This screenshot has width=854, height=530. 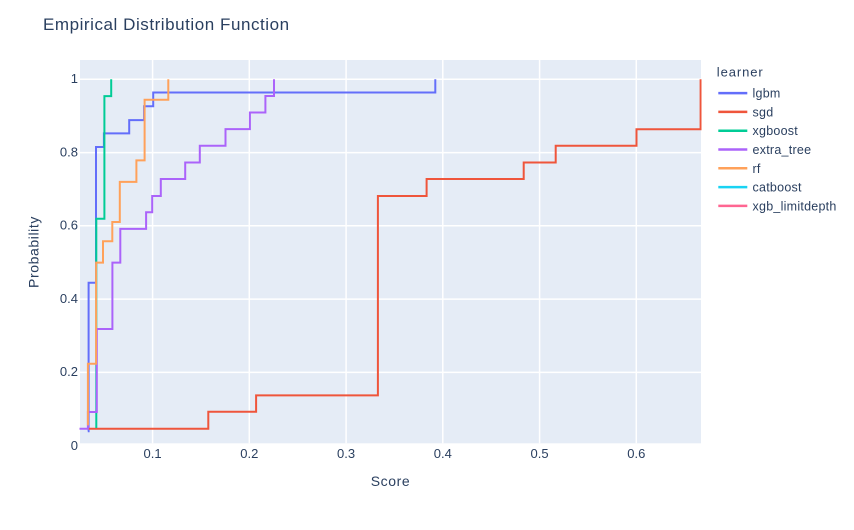 What do you see at coordinates (795, 206) in the screenshot?
I see `svg-text: xgb_limitdepth` at bounding box center [795, 206].